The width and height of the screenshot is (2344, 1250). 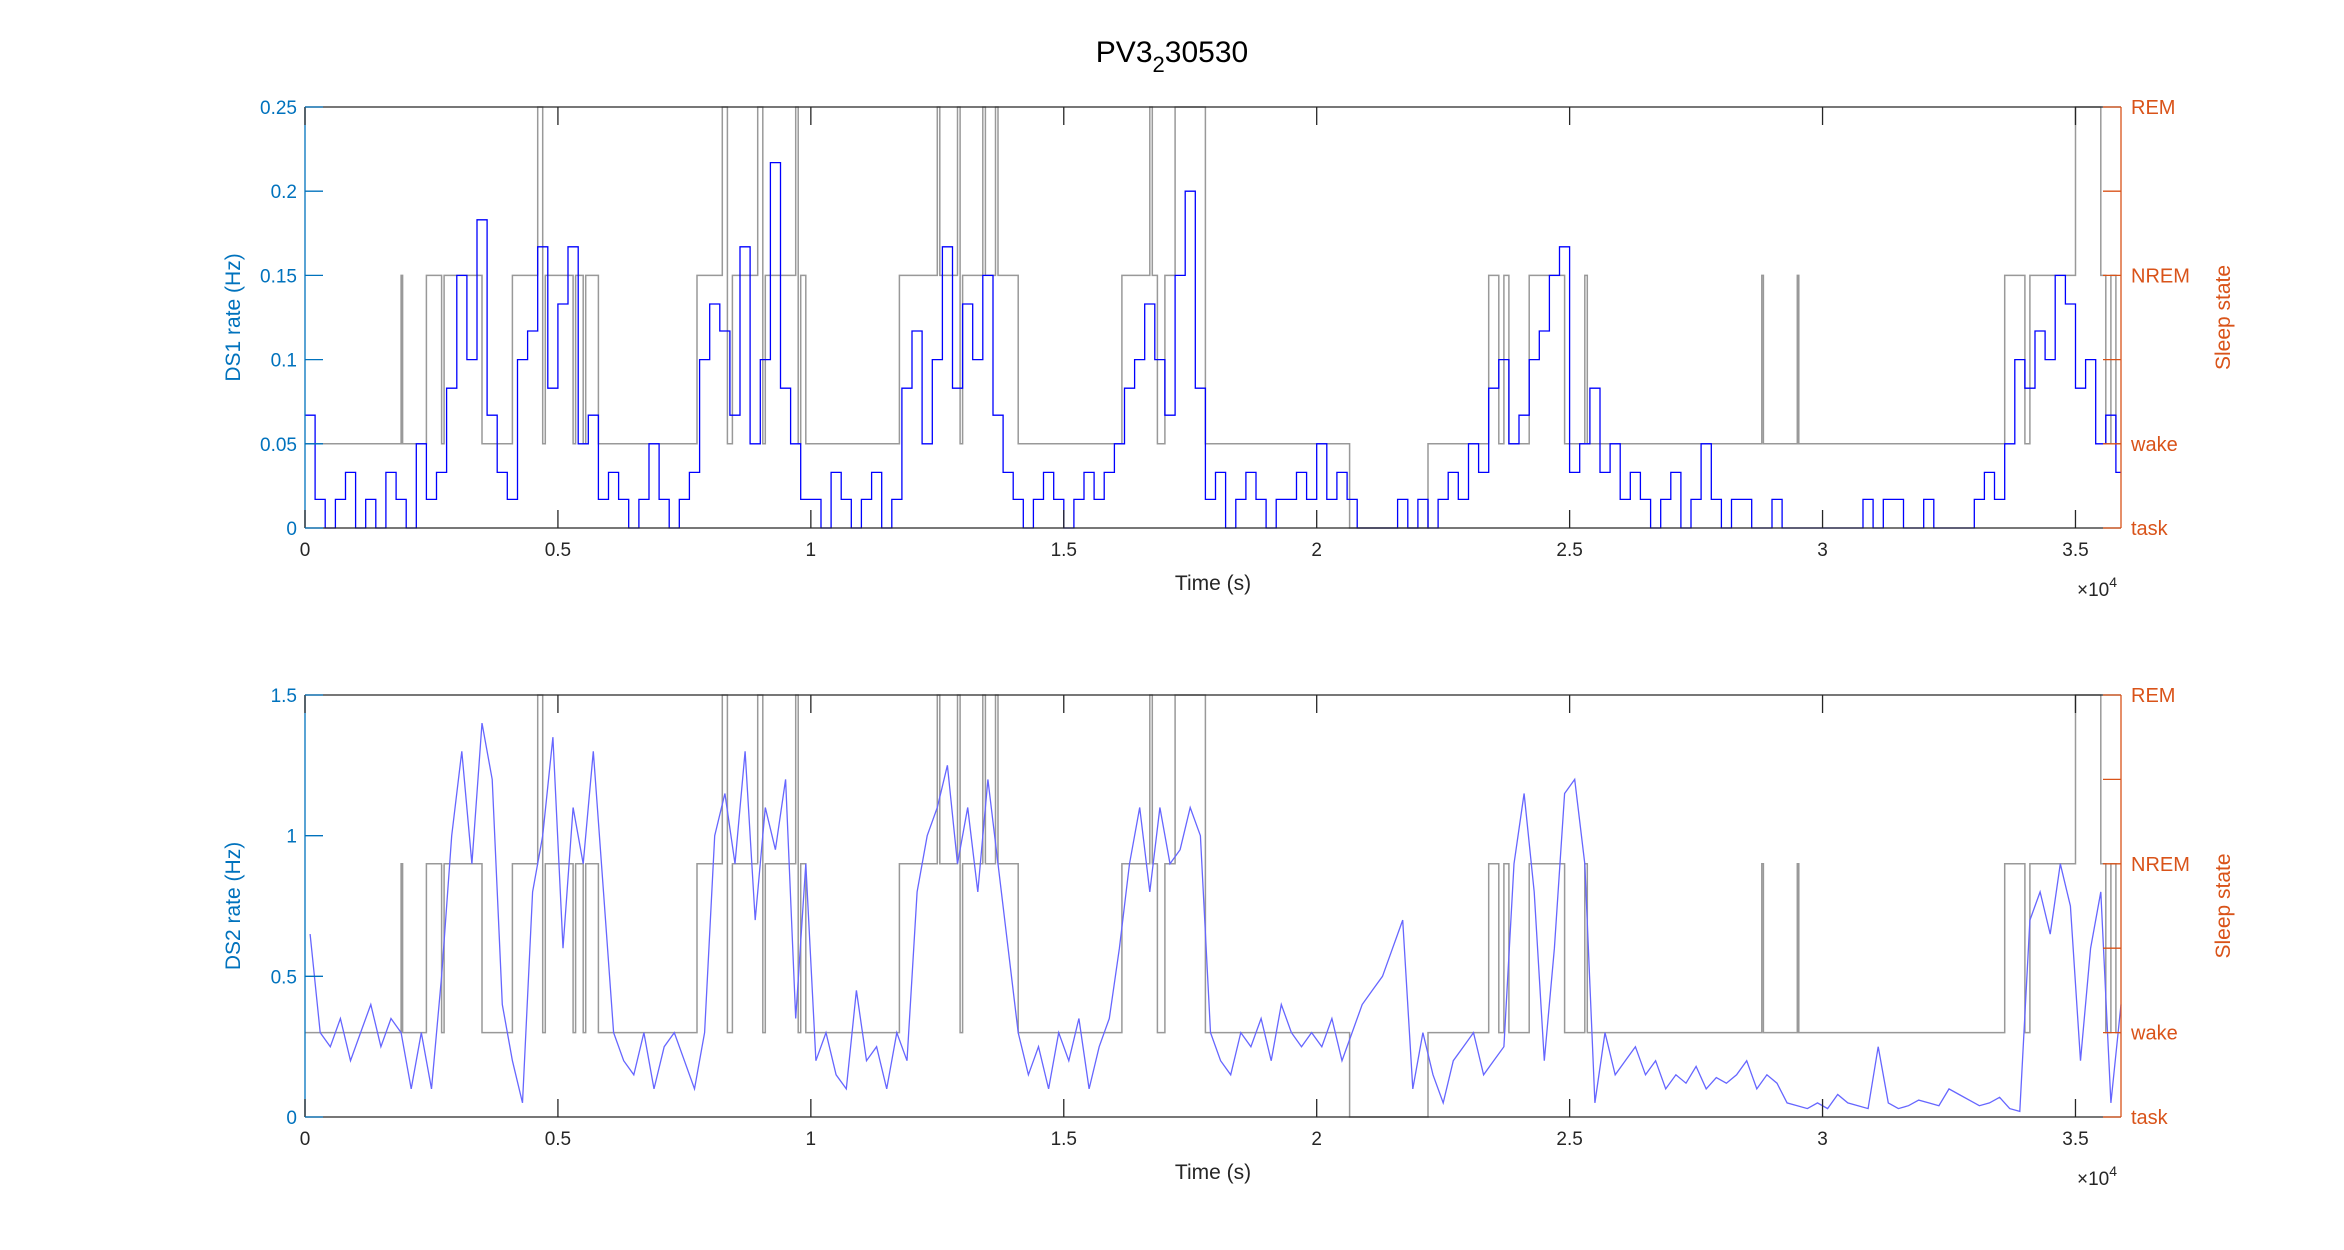 I want to click on y-tick-label: 0.1, so click(x=284, y=361).